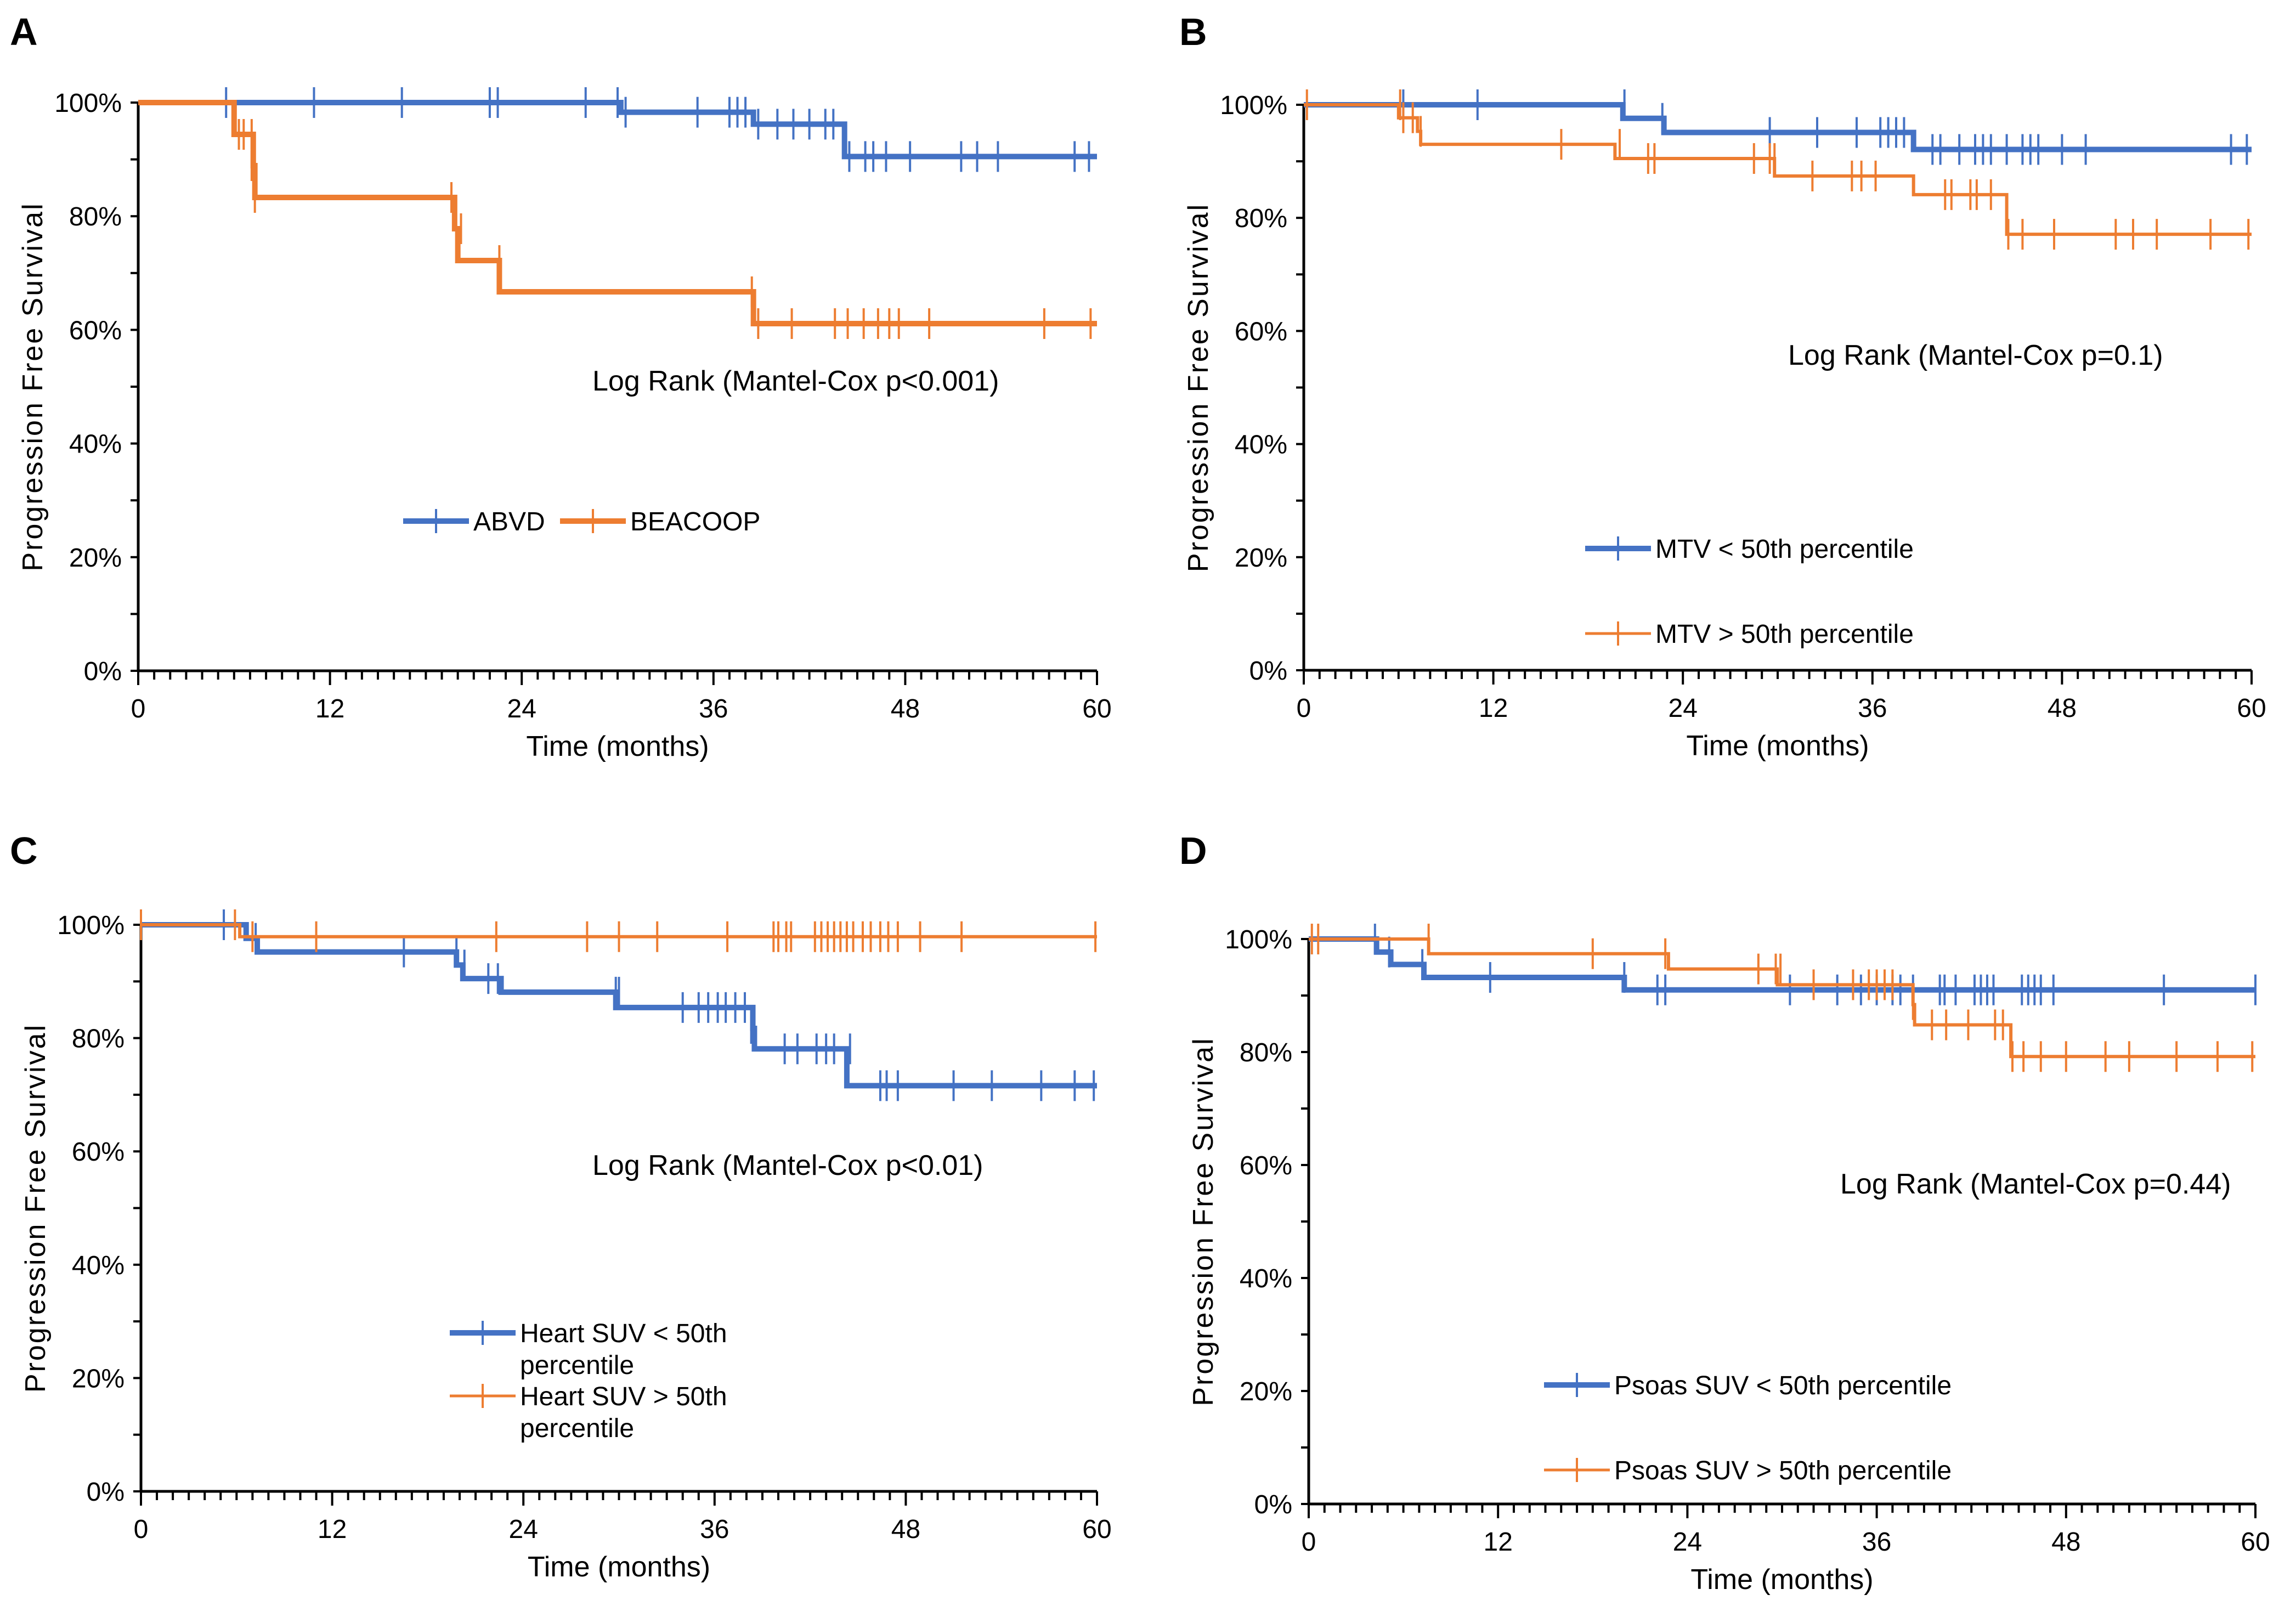  What do you see at coordinates (695, 521) in the screenshot?
I see `legend-label: BEACOOP` at bounding box center [695, 521].